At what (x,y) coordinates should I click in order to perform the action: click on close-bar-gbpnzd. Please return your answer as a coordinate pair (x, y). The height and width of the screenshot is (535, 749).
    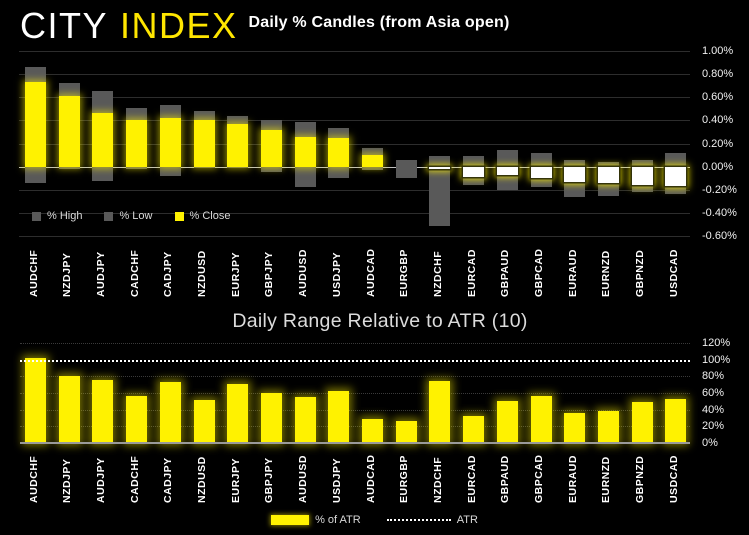
    Looking at the image, I should click on (642, 176).